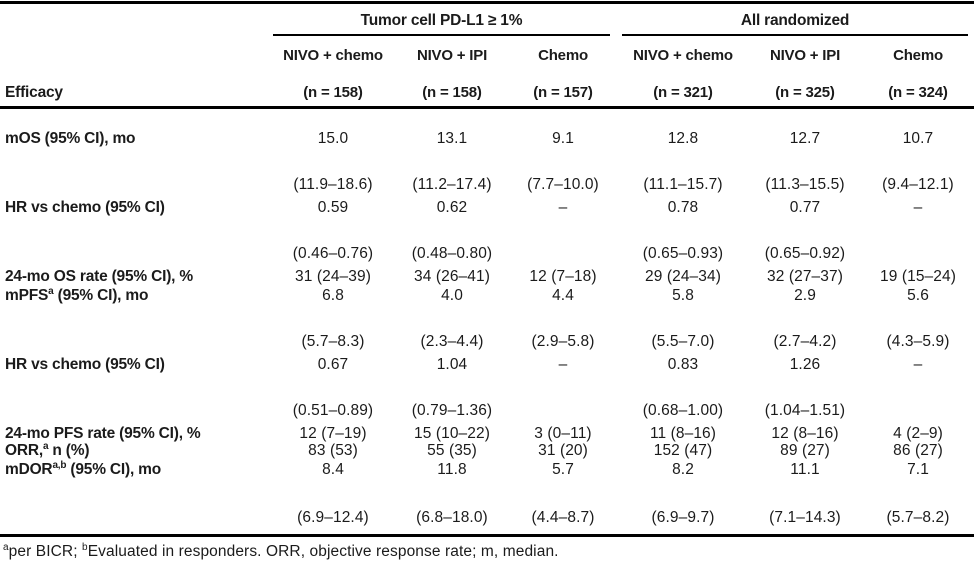 This screenshot has width=974, height=574. Describe the element at coordinates (918, 138) in the screenshot. I see `cell-value: 10.7` at that location.